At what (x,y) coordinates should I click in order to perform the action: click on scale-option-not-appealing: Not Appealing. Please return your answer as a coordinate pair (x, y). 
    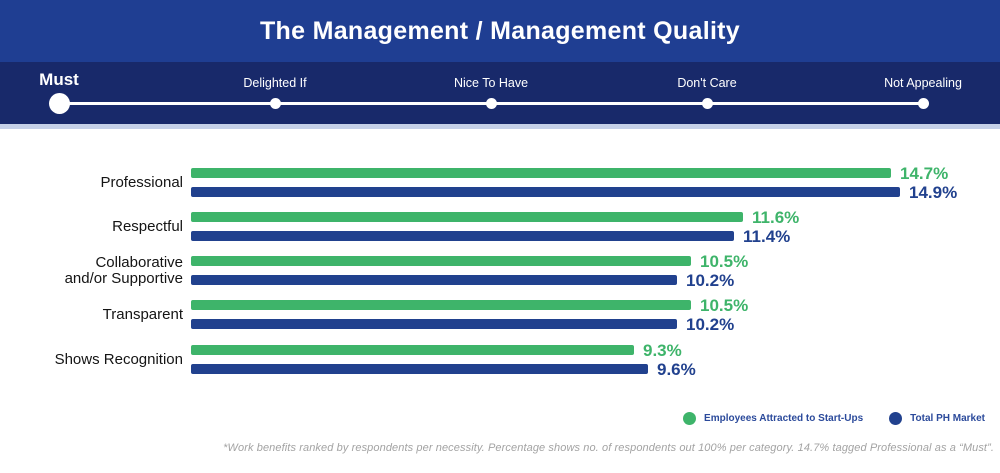
    Looking at the image, I should click on (923, 83).